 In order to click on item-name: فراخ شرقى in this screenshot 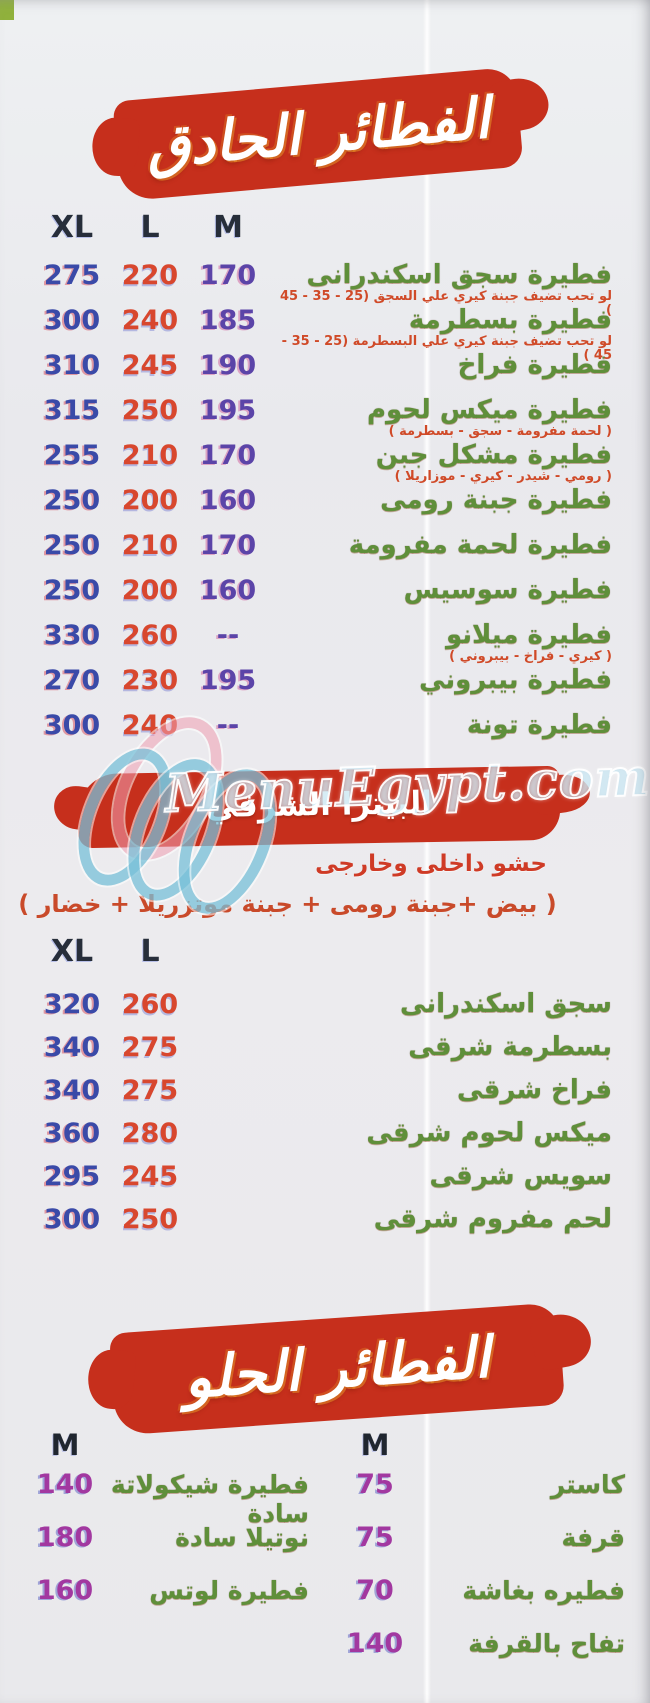, I will do `click(534, 1090)`.